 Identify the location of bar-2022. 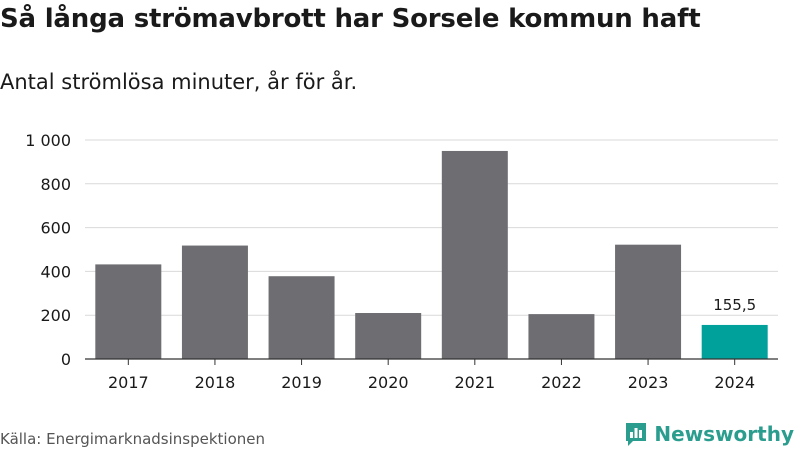
(561, 336).